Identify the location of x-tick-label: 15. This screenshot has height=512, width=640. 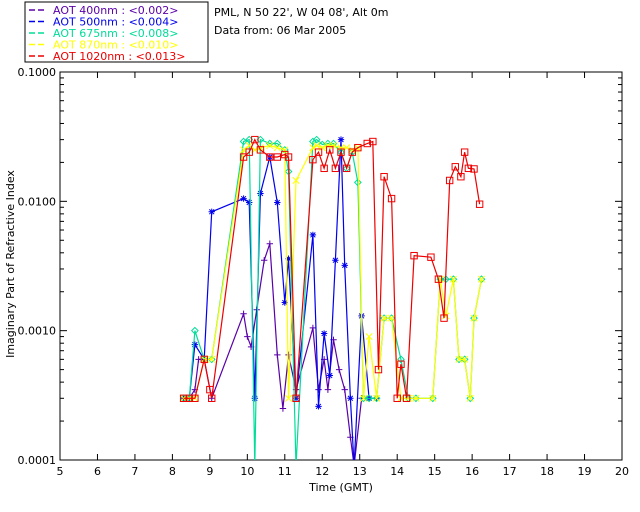
(435, 471).